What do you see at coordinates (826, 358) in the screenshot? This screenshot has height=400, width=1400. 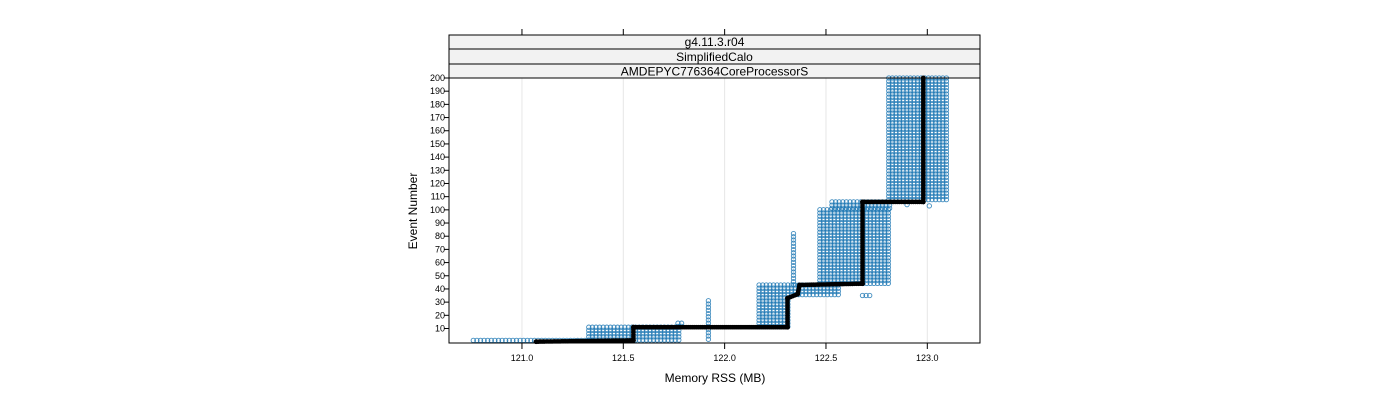 I see `x-tick-label-3: 122.5` at bounding box center [826, 358].